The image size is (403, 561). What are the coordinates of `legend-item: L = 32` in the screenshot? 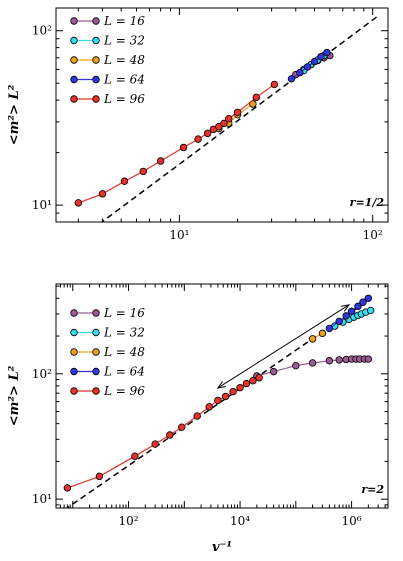 It's located at (107, 41).